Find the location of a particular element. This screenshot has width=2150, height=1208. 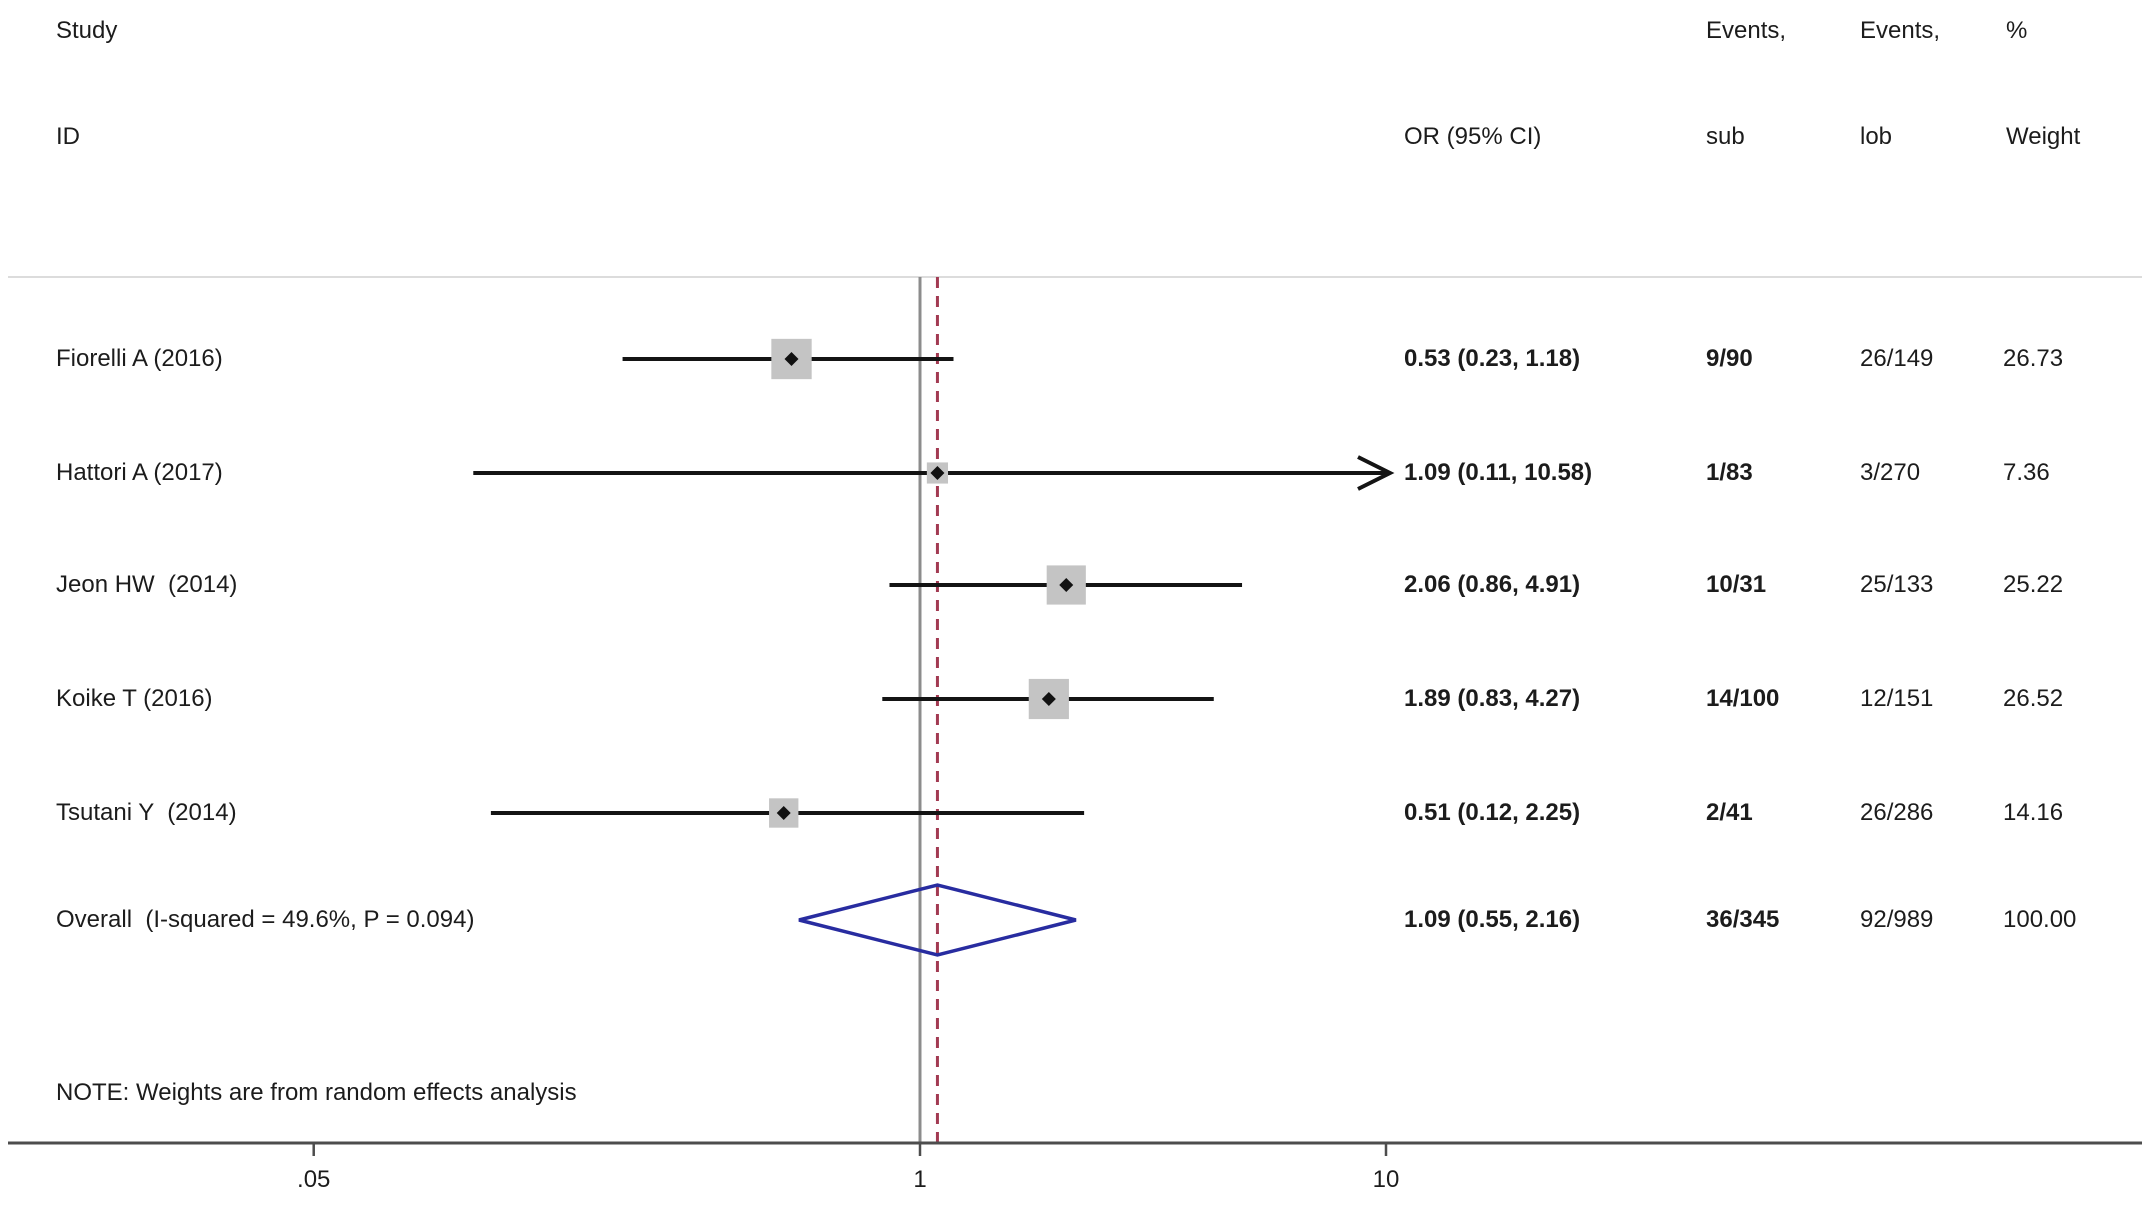

study-label: Hattori A (2017) is located at coordinates (139, 472).